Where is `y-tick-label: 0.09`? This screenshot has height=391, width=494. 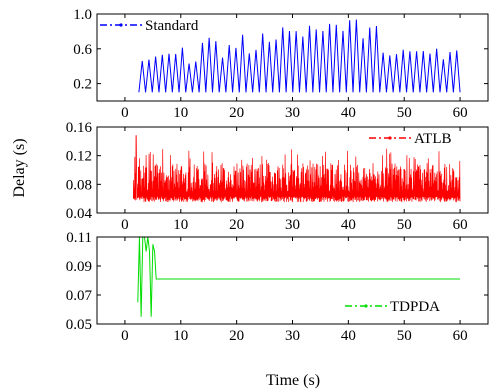 y-tick-label: 0.09 is located at coordinates (79, 267).